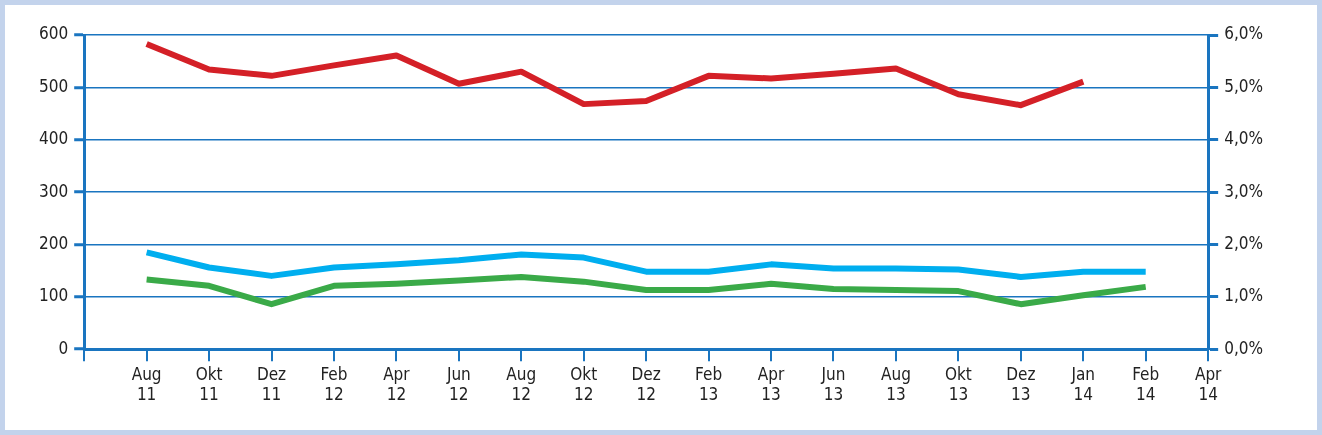 This screenshot has height=435, width=1322. What do you see at coordinates (1244, 33) in the screenshot?
I see `y2-tick-label: 6,0%` at bounding box center [1244, 33].